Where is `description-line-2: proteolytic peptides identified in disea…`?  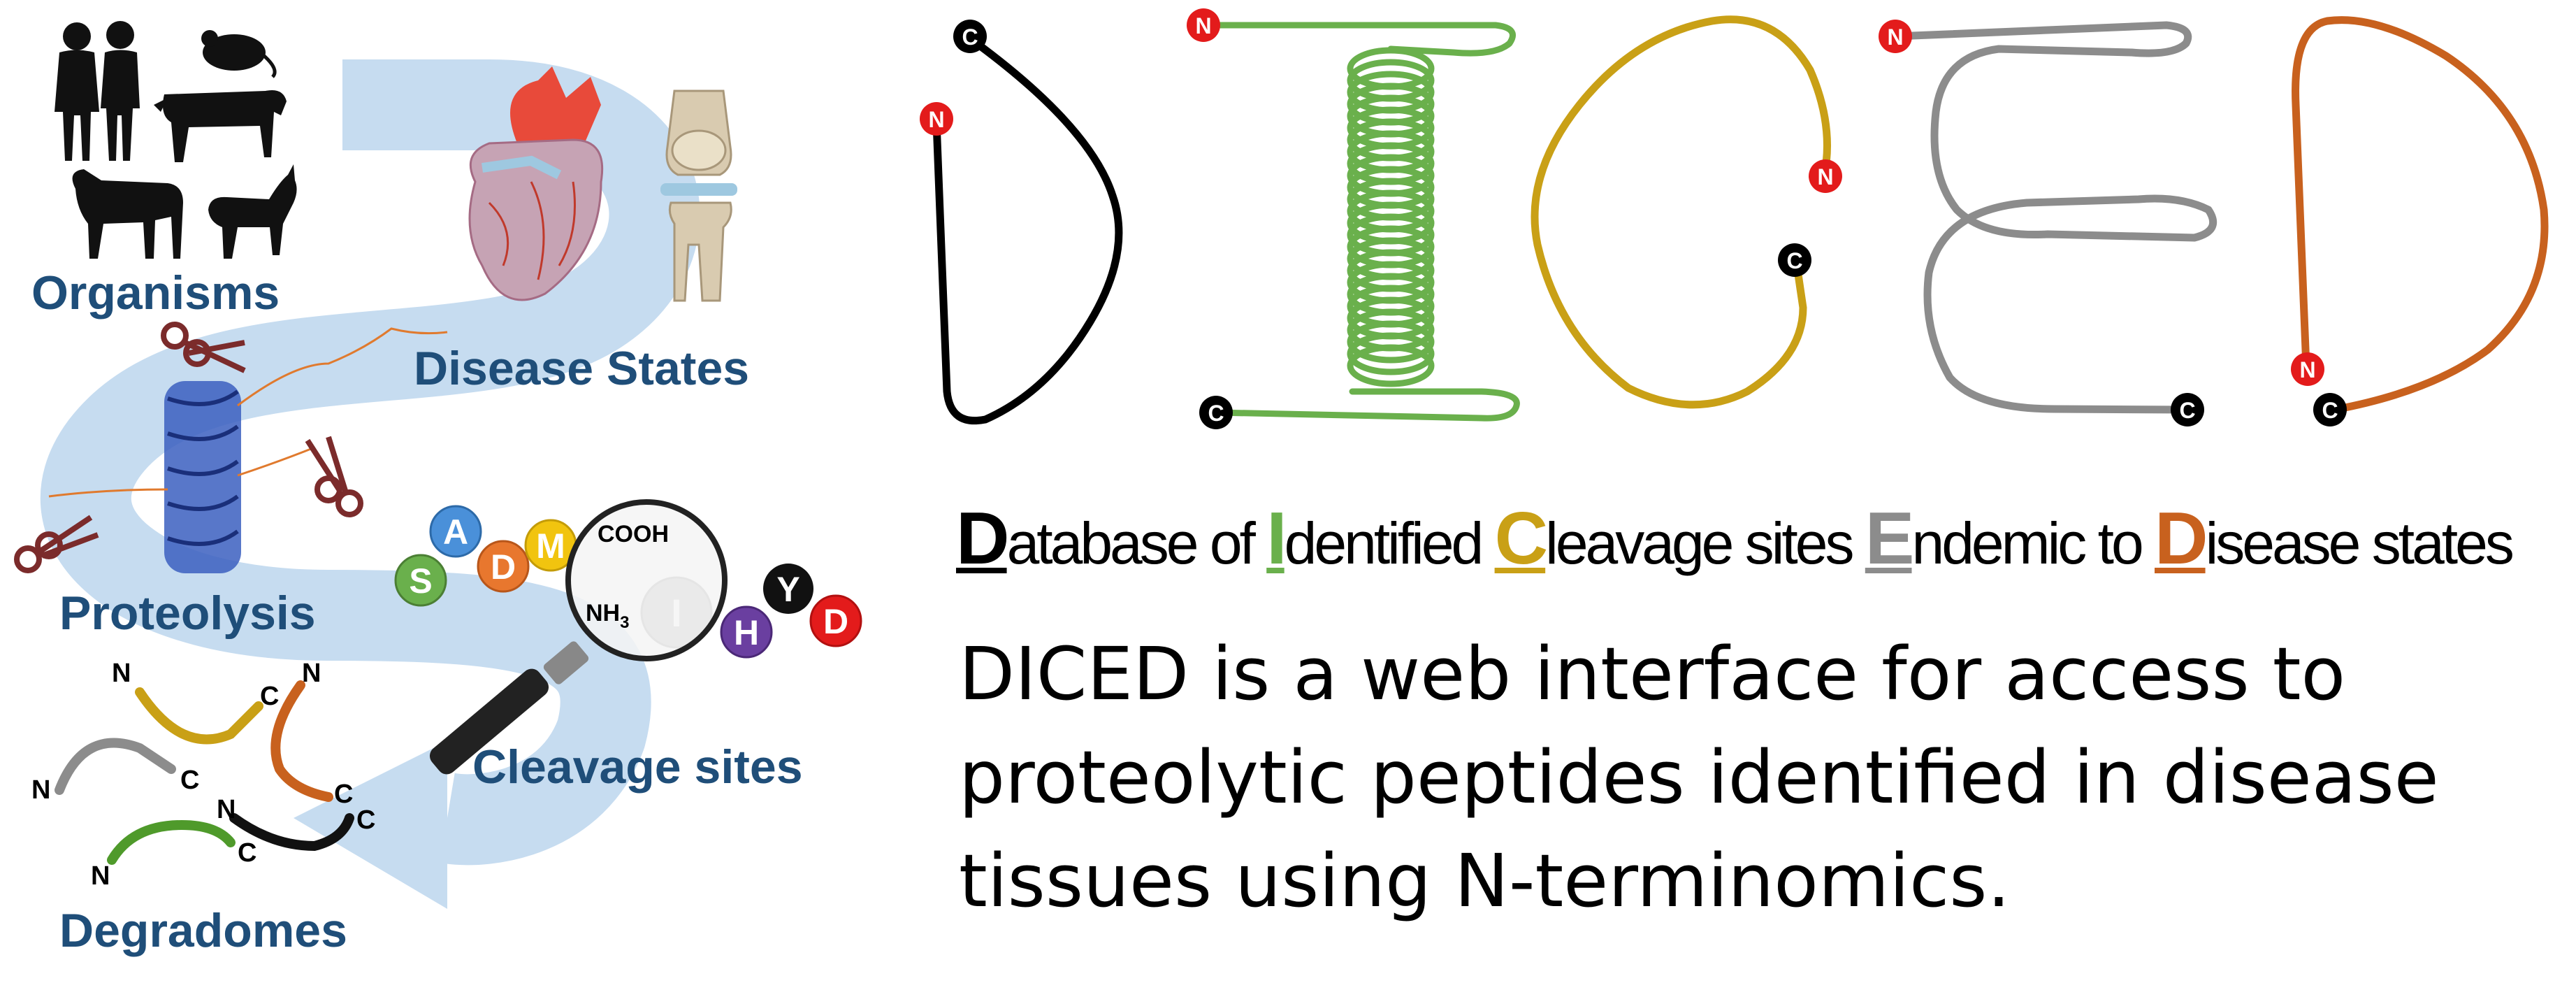 description-line-2: proteolytic peptides identified in disea… is located at coordinates (1699, 777).